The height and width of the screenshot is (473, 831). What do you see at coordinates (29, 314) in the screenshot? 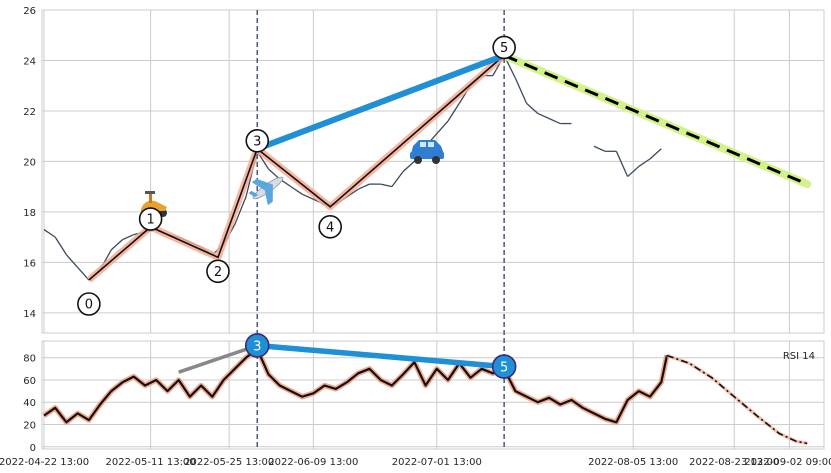
I see `price-y-tick: 14` at bounding box center [29, 314].